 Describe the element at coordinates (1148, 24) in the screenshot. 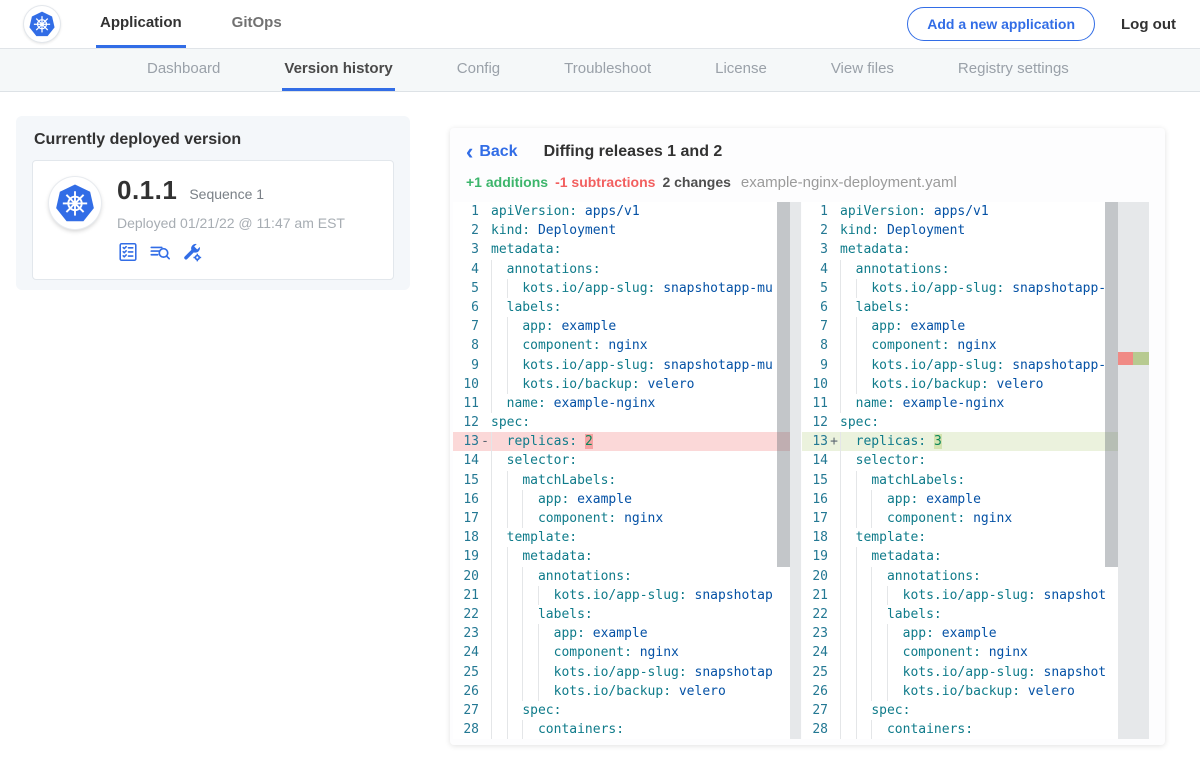

I see `logout-button: Log out` at that location.